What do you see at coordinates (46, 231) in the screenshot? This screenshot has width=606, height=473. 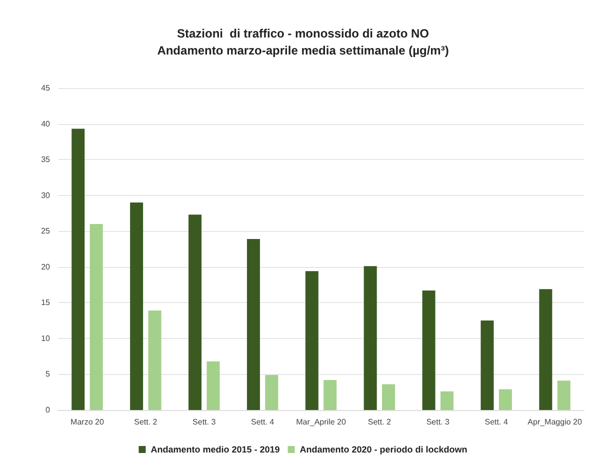 I see `y-tick-label: 25` at bounding box center [46, 231].